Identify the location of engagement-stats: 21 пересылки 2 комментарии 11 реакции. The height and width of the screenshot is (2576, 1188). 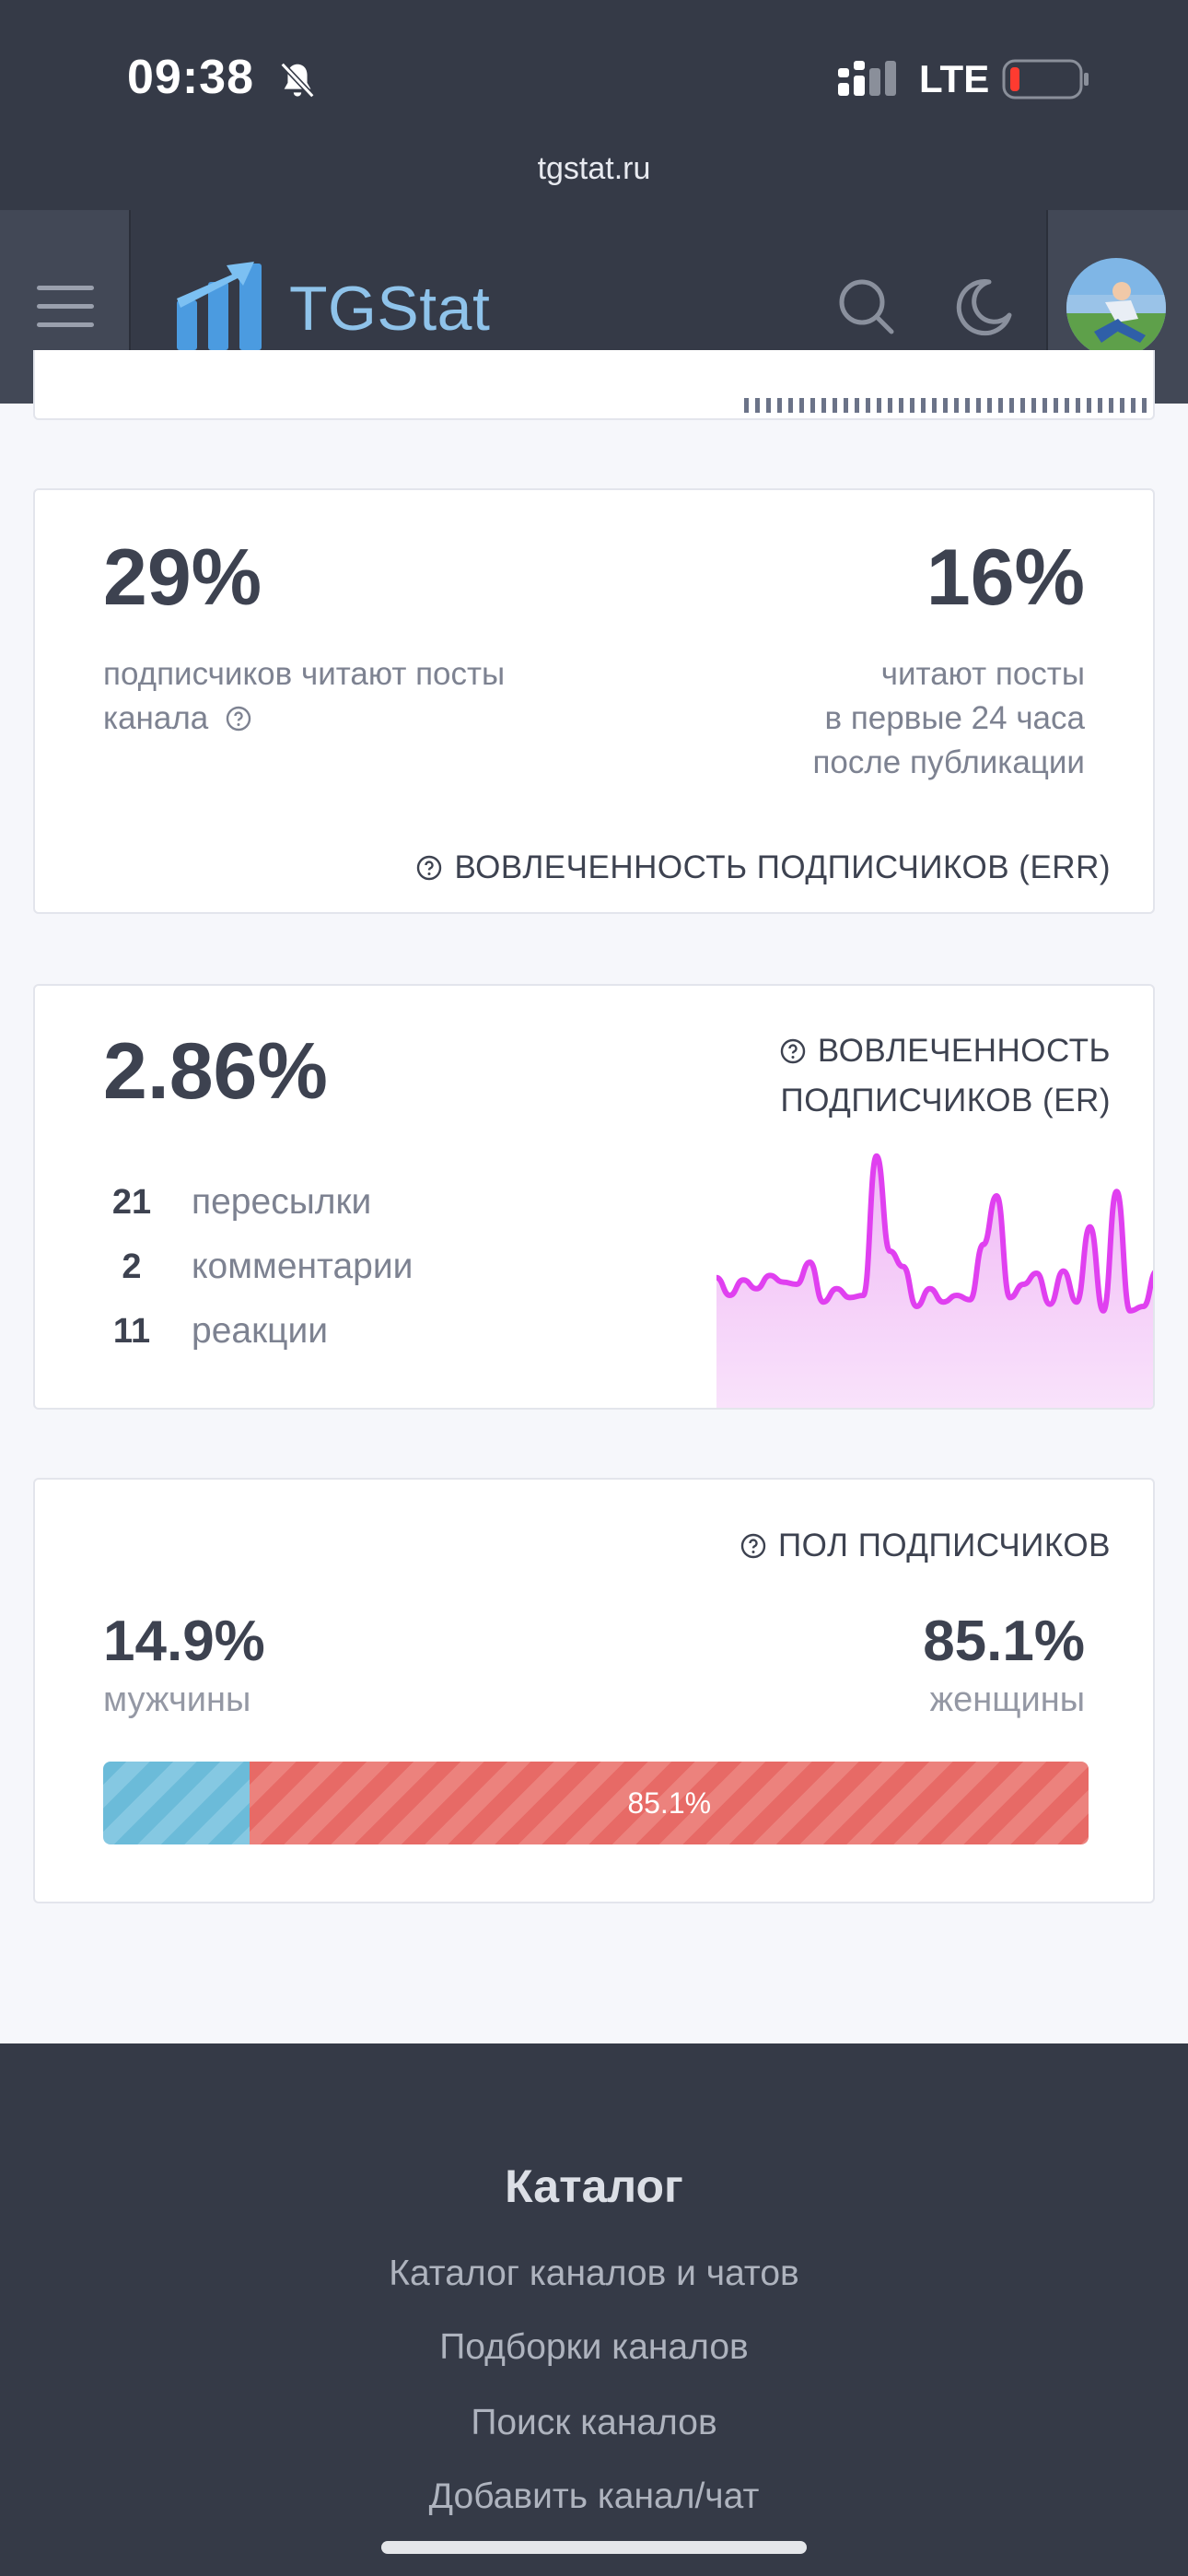
(259, 1267).